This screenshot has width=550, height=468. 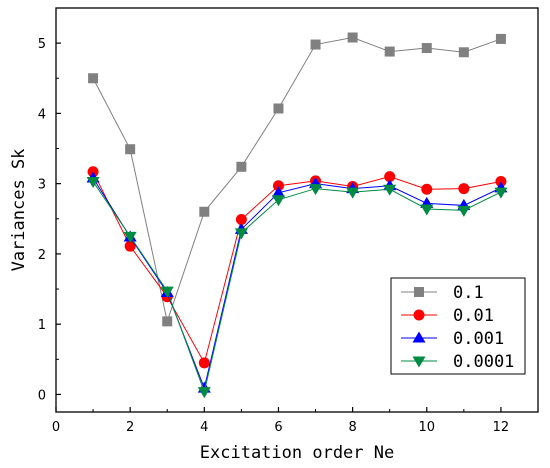 What do you see at coordinates (442, 293) in the screenshot?
I see `legend-item: 0.1` at bounding box center [442, 293].